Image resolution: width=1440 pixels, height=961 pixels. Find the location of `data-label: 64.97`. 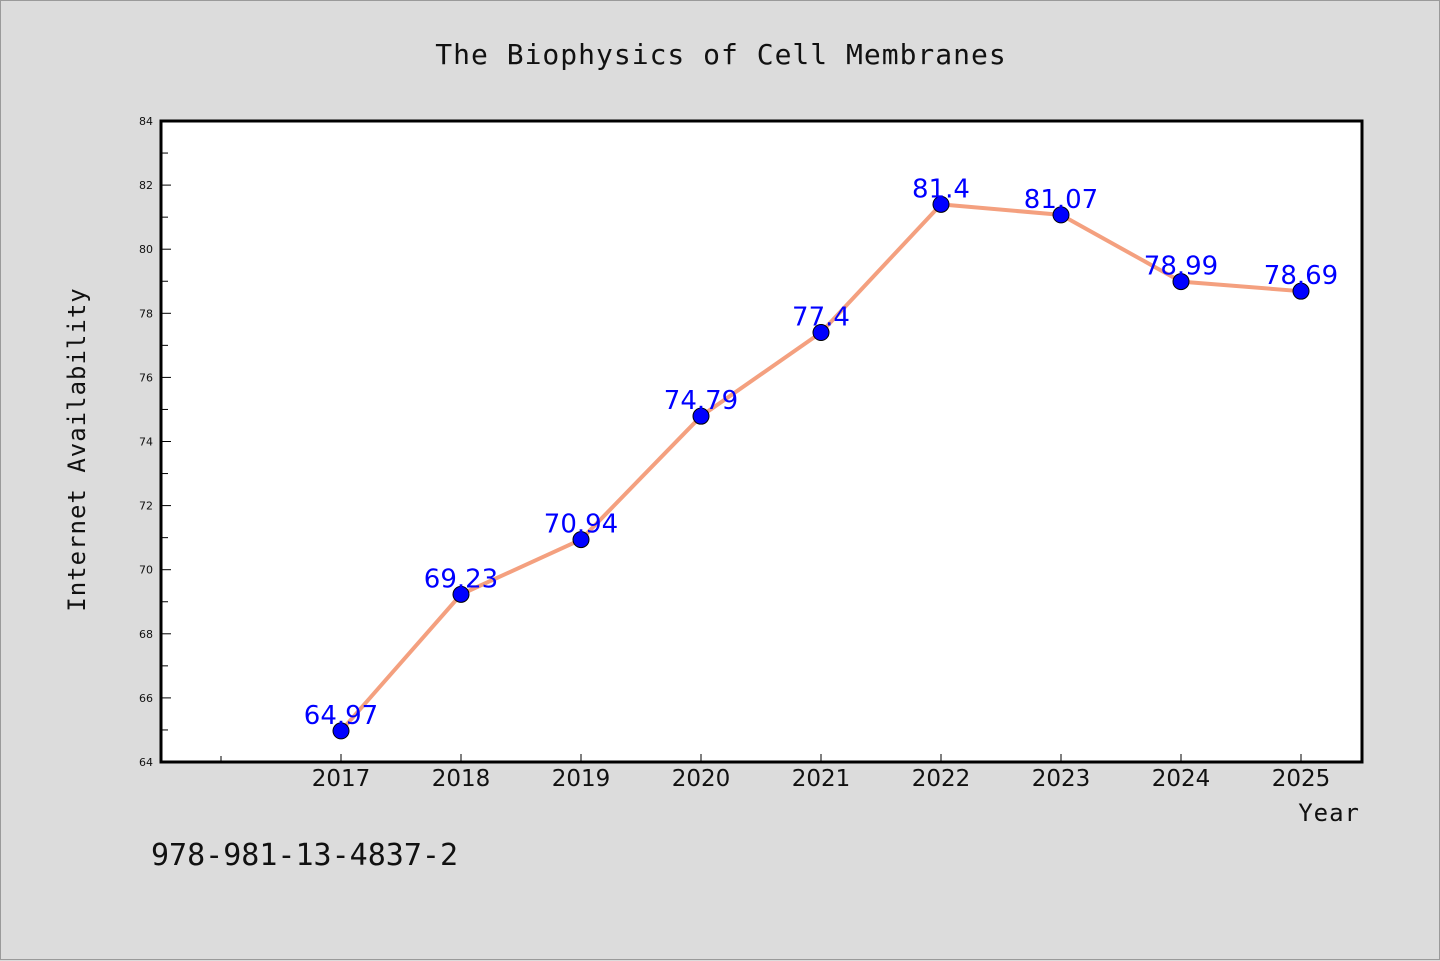

data-label: 64.97 is located at coordinates (341, 716).